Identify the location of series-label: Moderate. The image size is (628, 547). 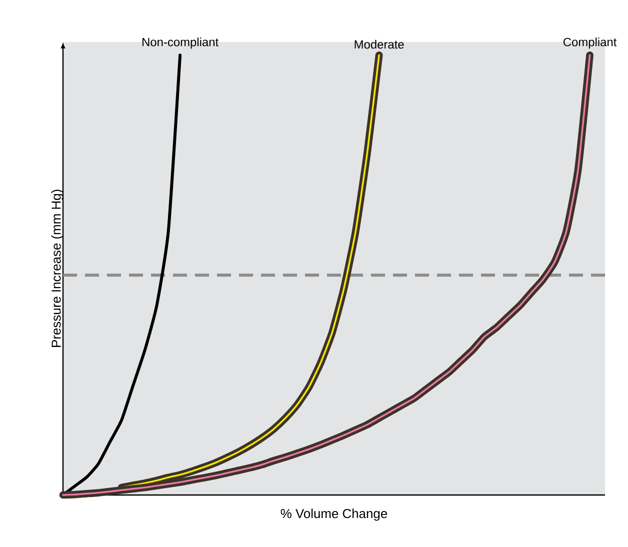
(379, 44).